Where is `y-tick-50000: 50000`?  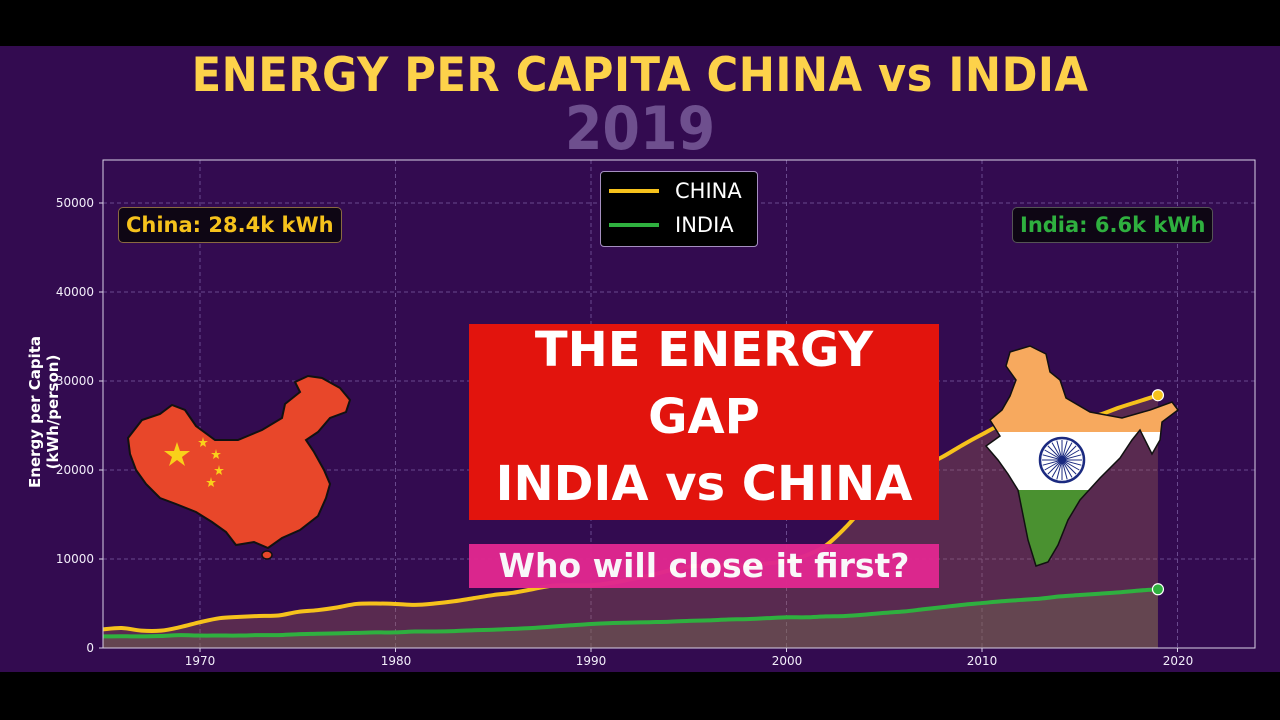 y-tick-50000: 50000 is located at coordinates (74, 203).